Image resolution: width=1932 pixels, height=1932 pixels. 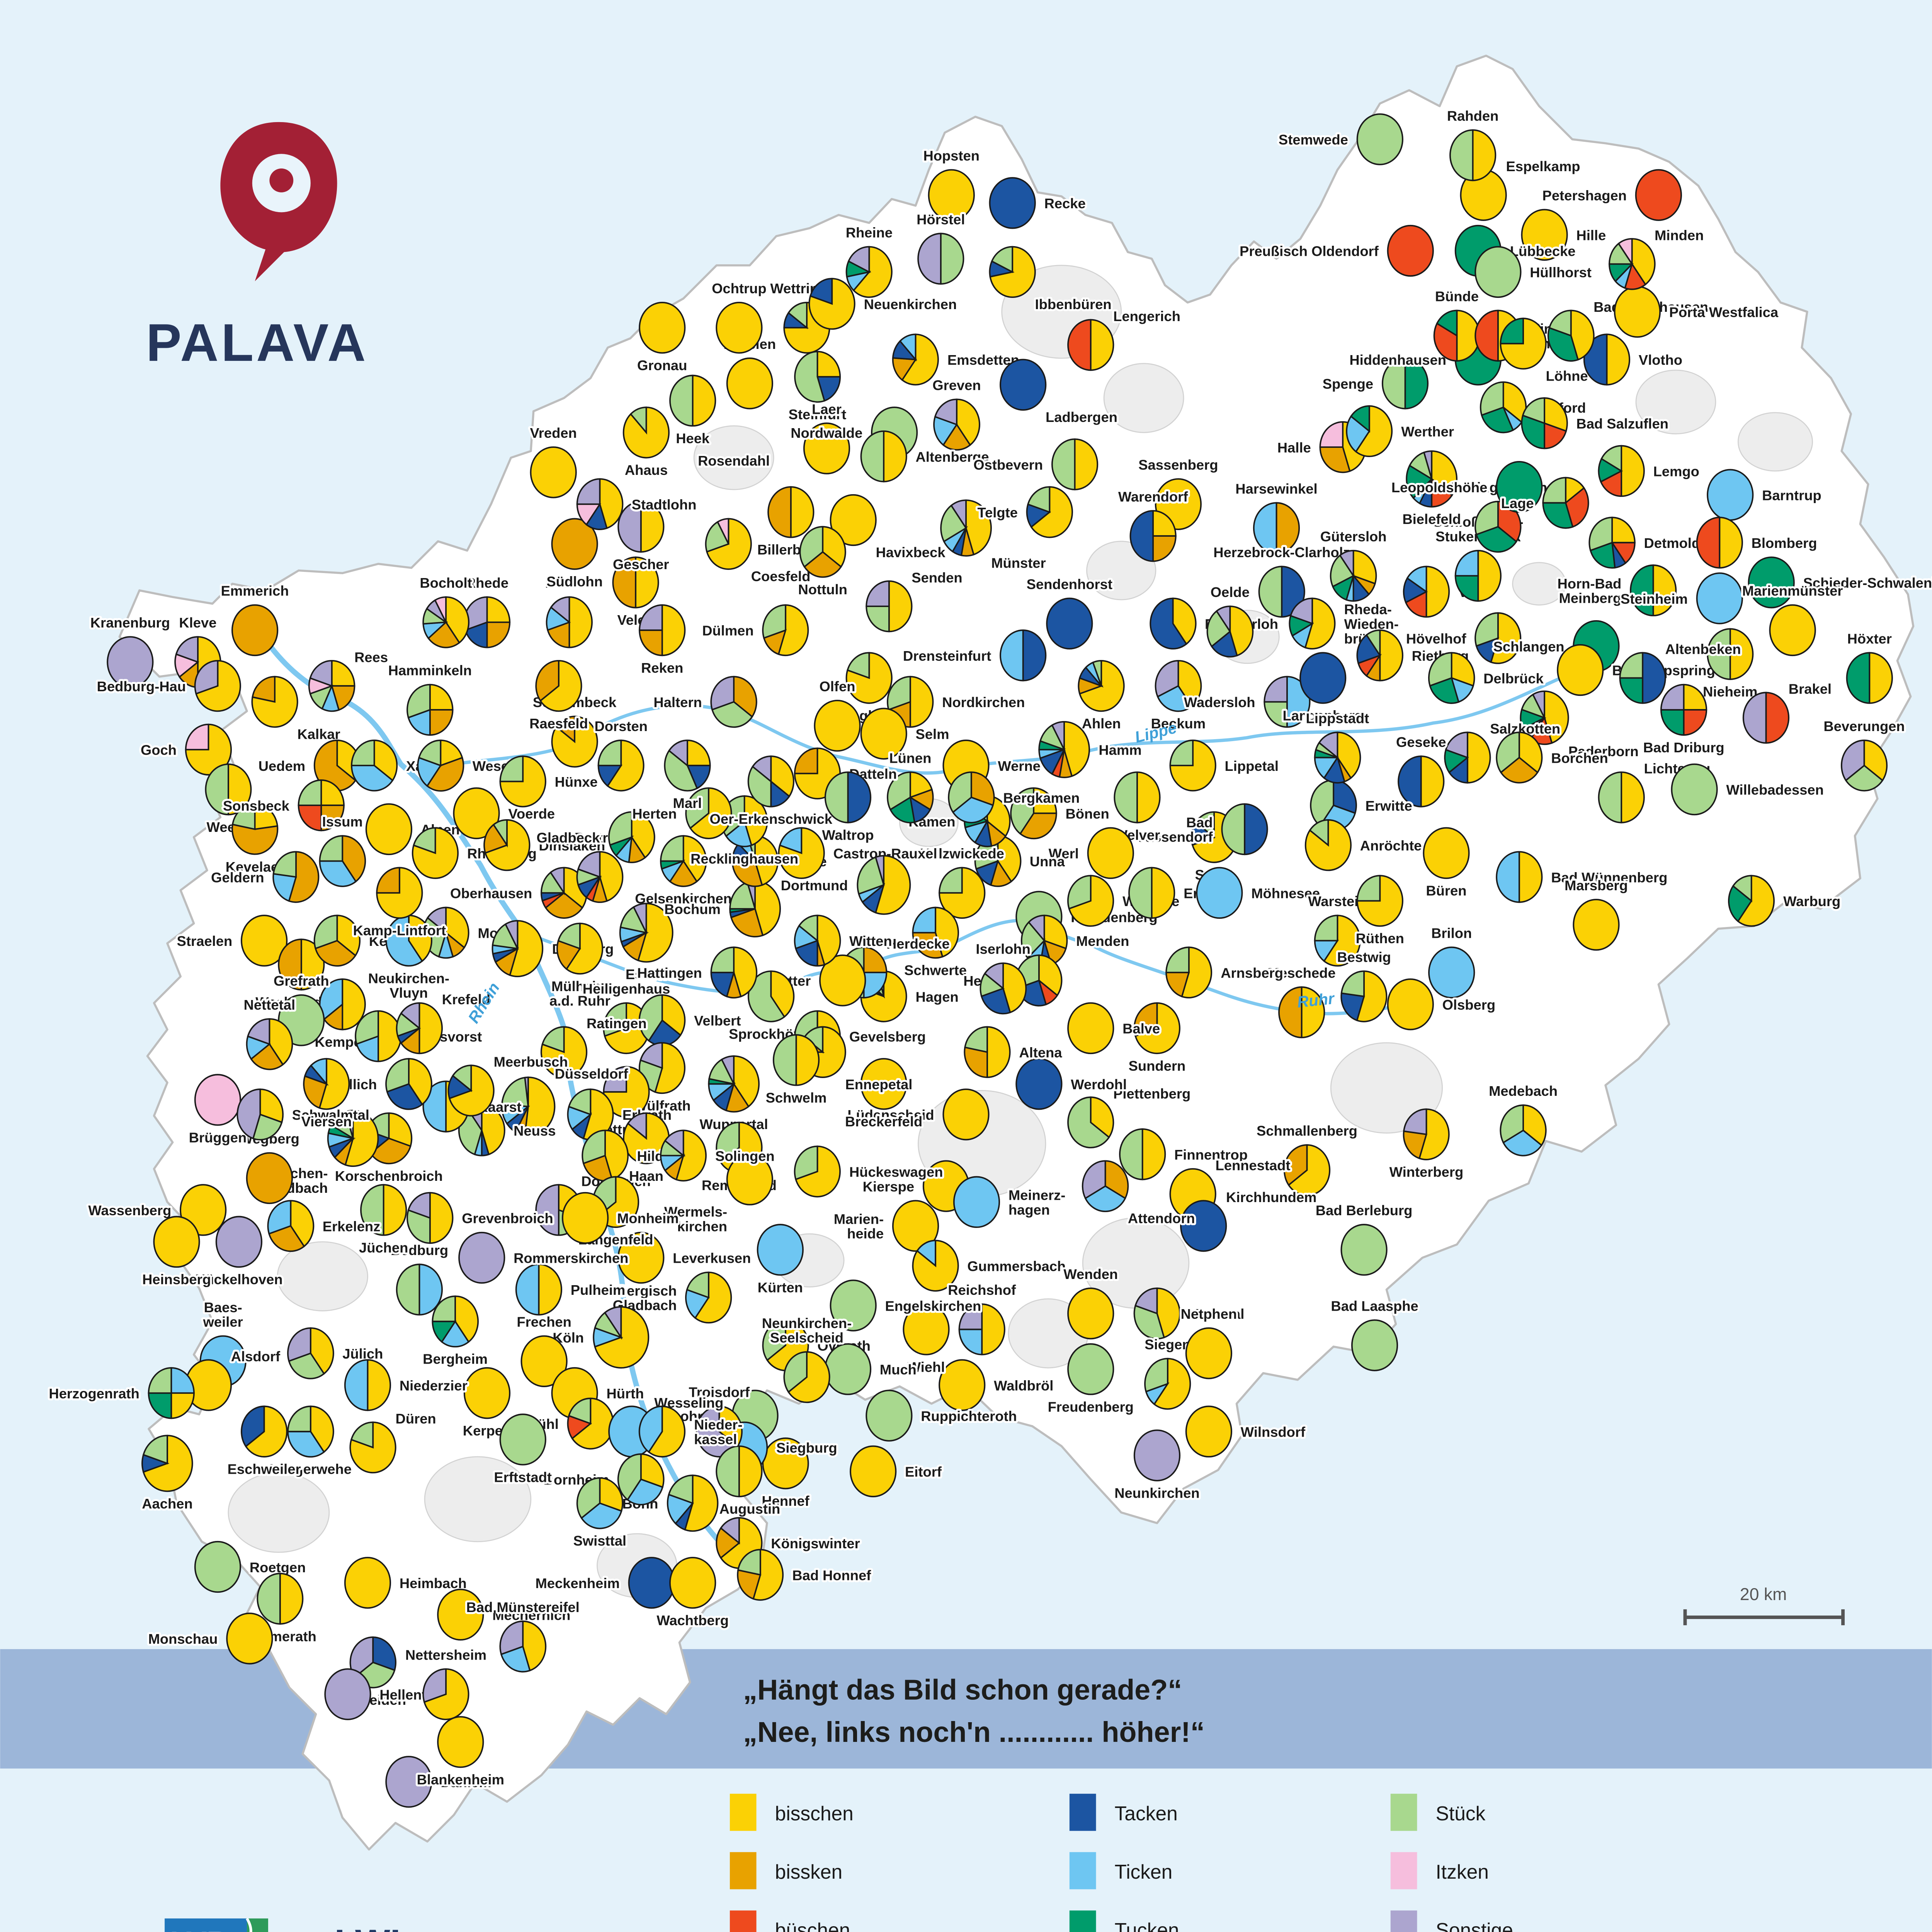 What do you see at coordinates (456, 1321) in the screenshot?
I see `town-pie-bergheim` at bounding box center [456, 1321].